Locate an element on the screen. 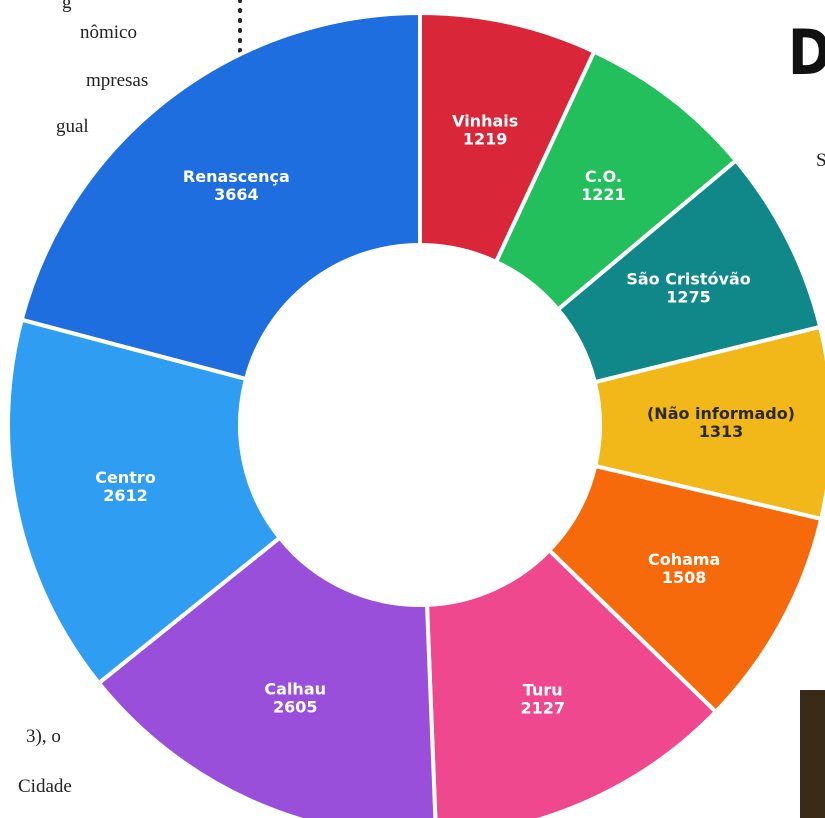  segment-value: 1275 is located at coordinates (688, 297).